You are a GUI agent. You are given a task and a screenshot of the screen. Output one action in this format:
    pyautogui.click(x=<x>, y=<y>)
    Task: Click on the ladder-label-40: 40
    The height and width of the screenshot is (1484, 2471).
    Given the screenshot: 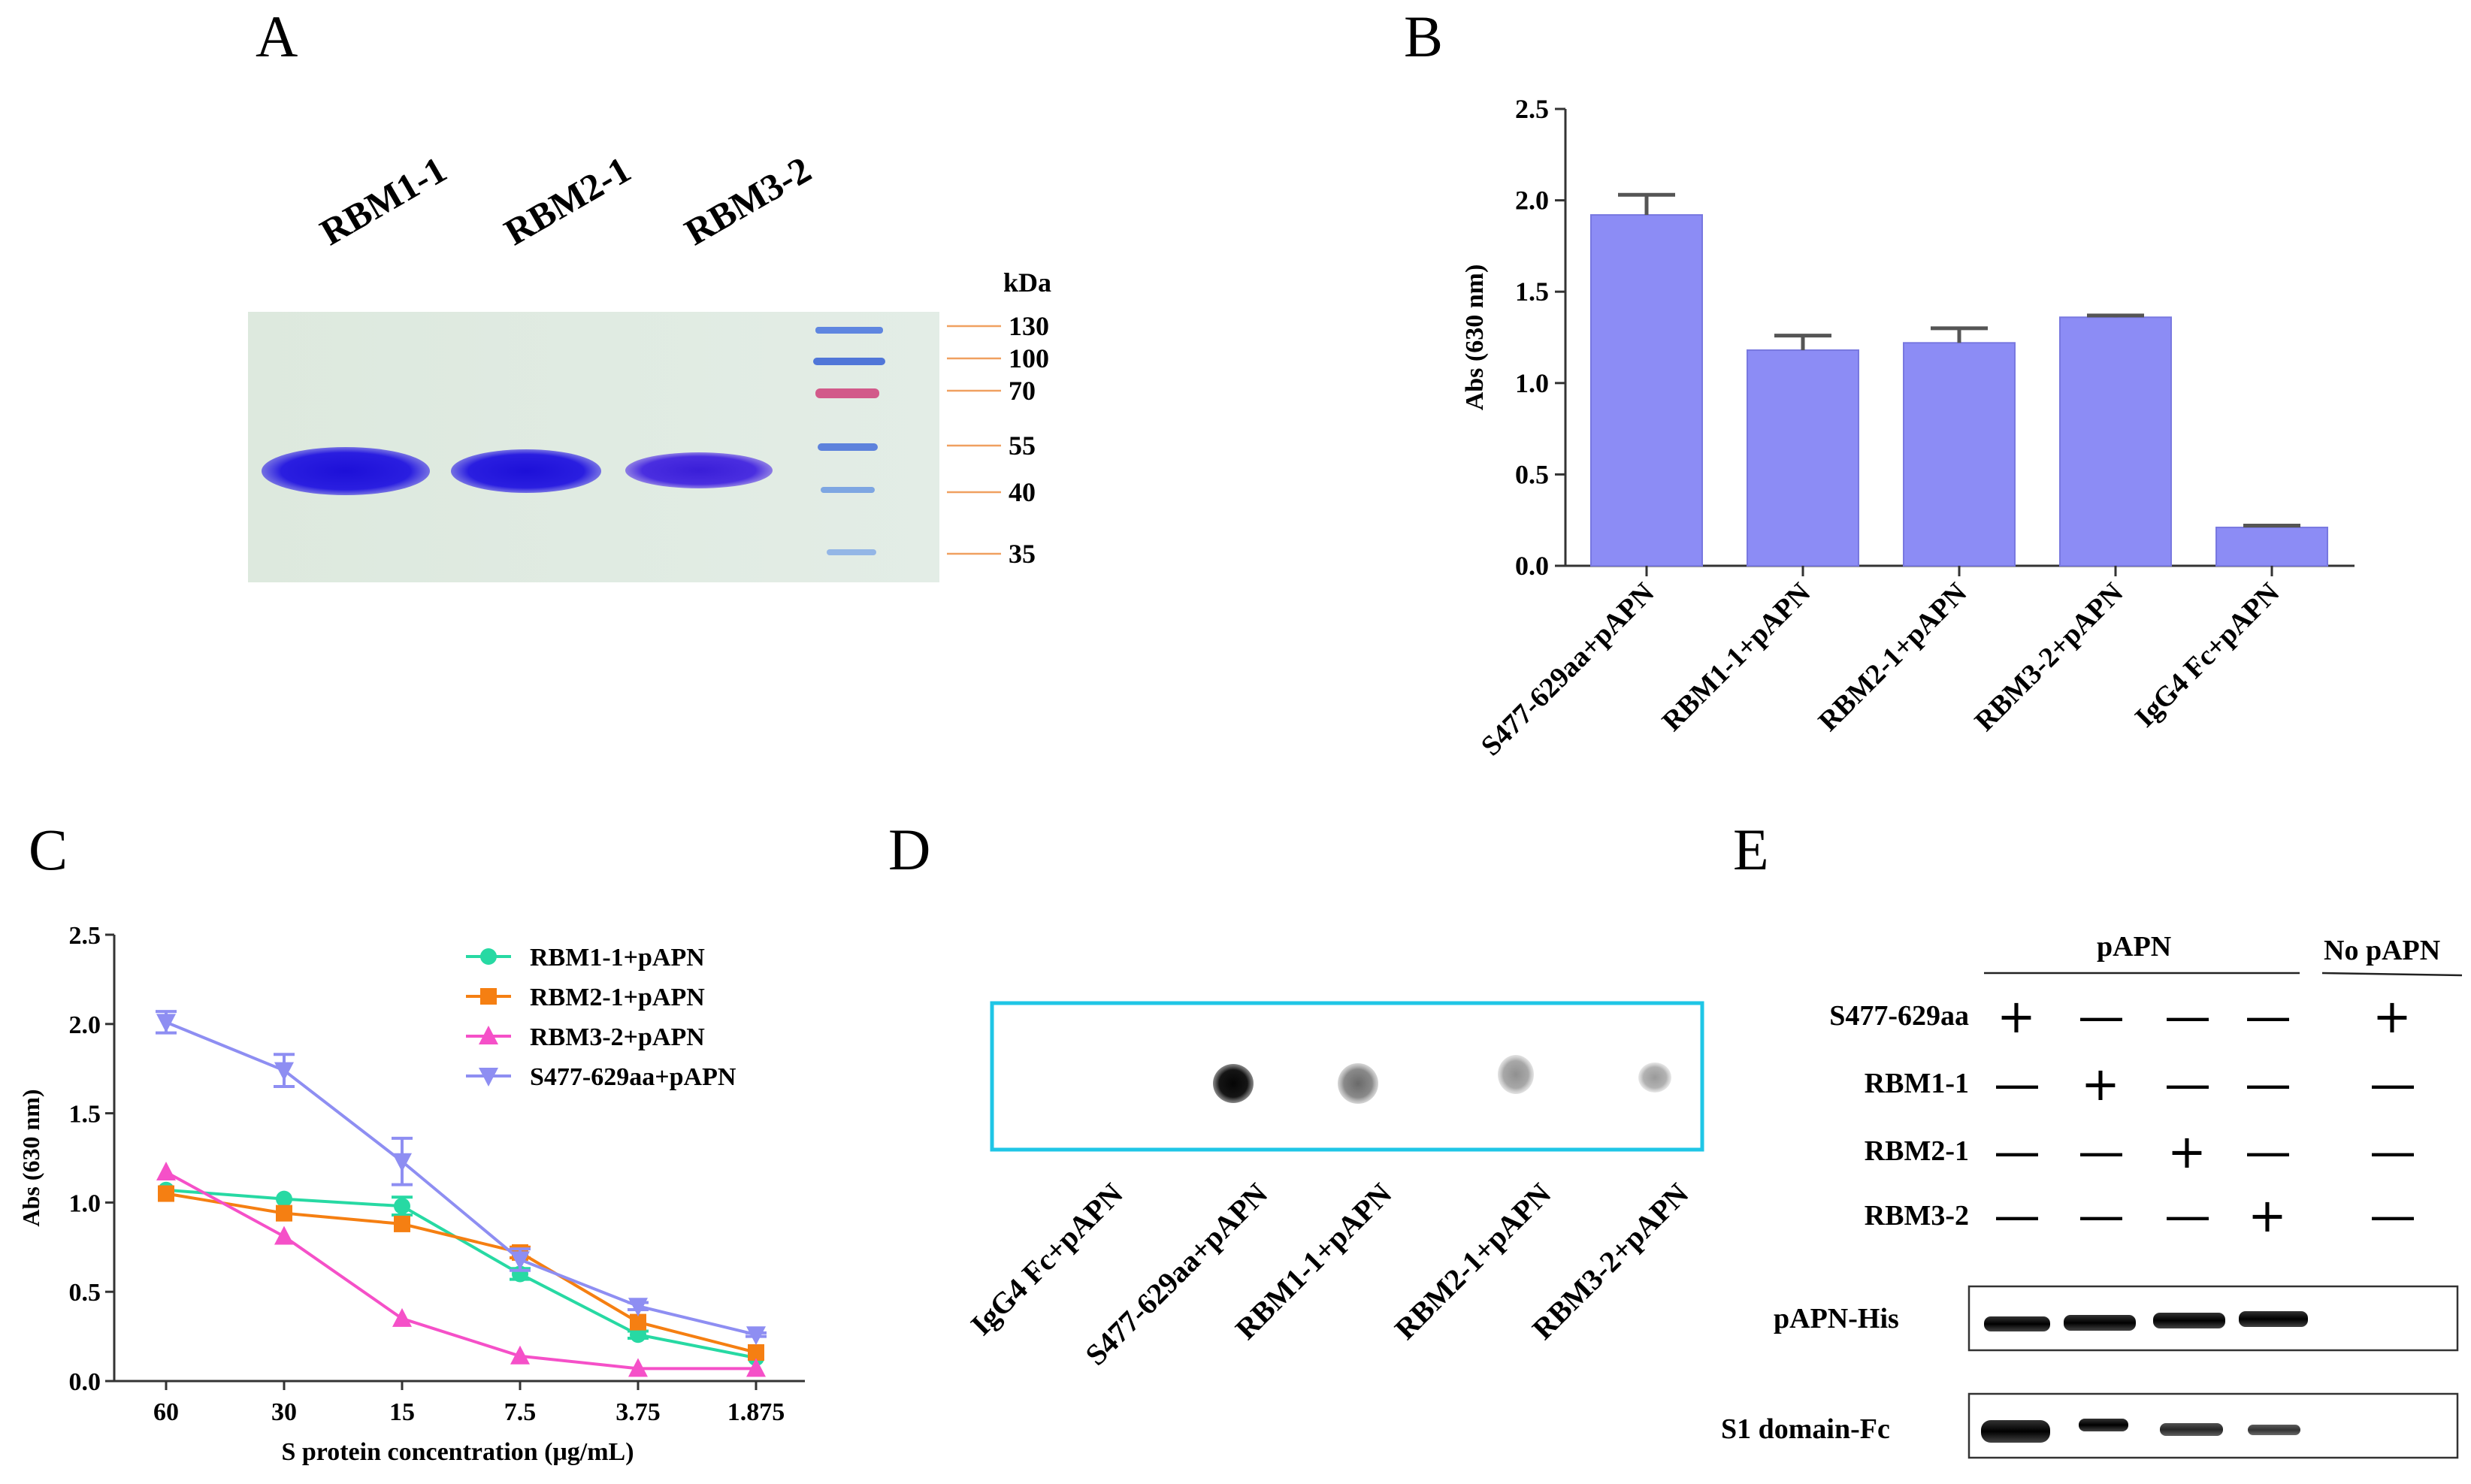 What is the action you would take?
    pyautogui.click(x=1022, y=492)
    